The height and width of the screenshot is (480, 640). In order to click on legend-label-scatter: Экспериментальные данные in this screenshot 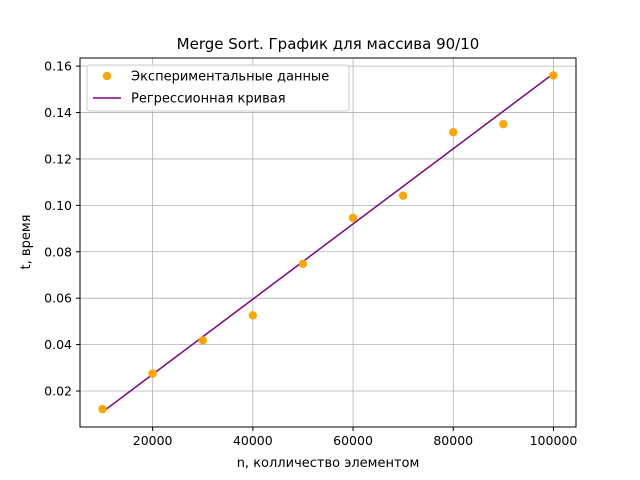, I will do `click(230, 77)`.